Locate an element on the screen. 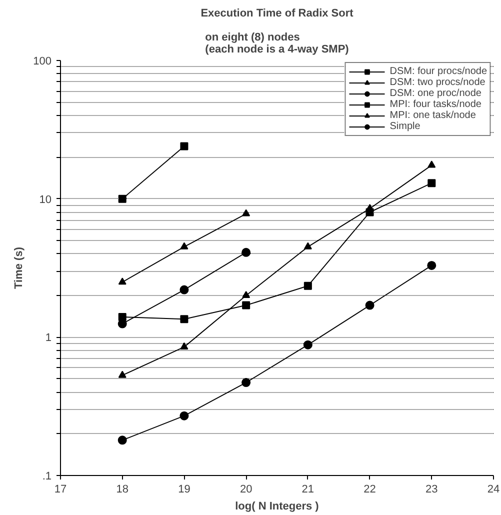 The width and height of the screenshot is (501, 515). legend-label: MPI: four tasks/node is located at coordinates (436, 104).